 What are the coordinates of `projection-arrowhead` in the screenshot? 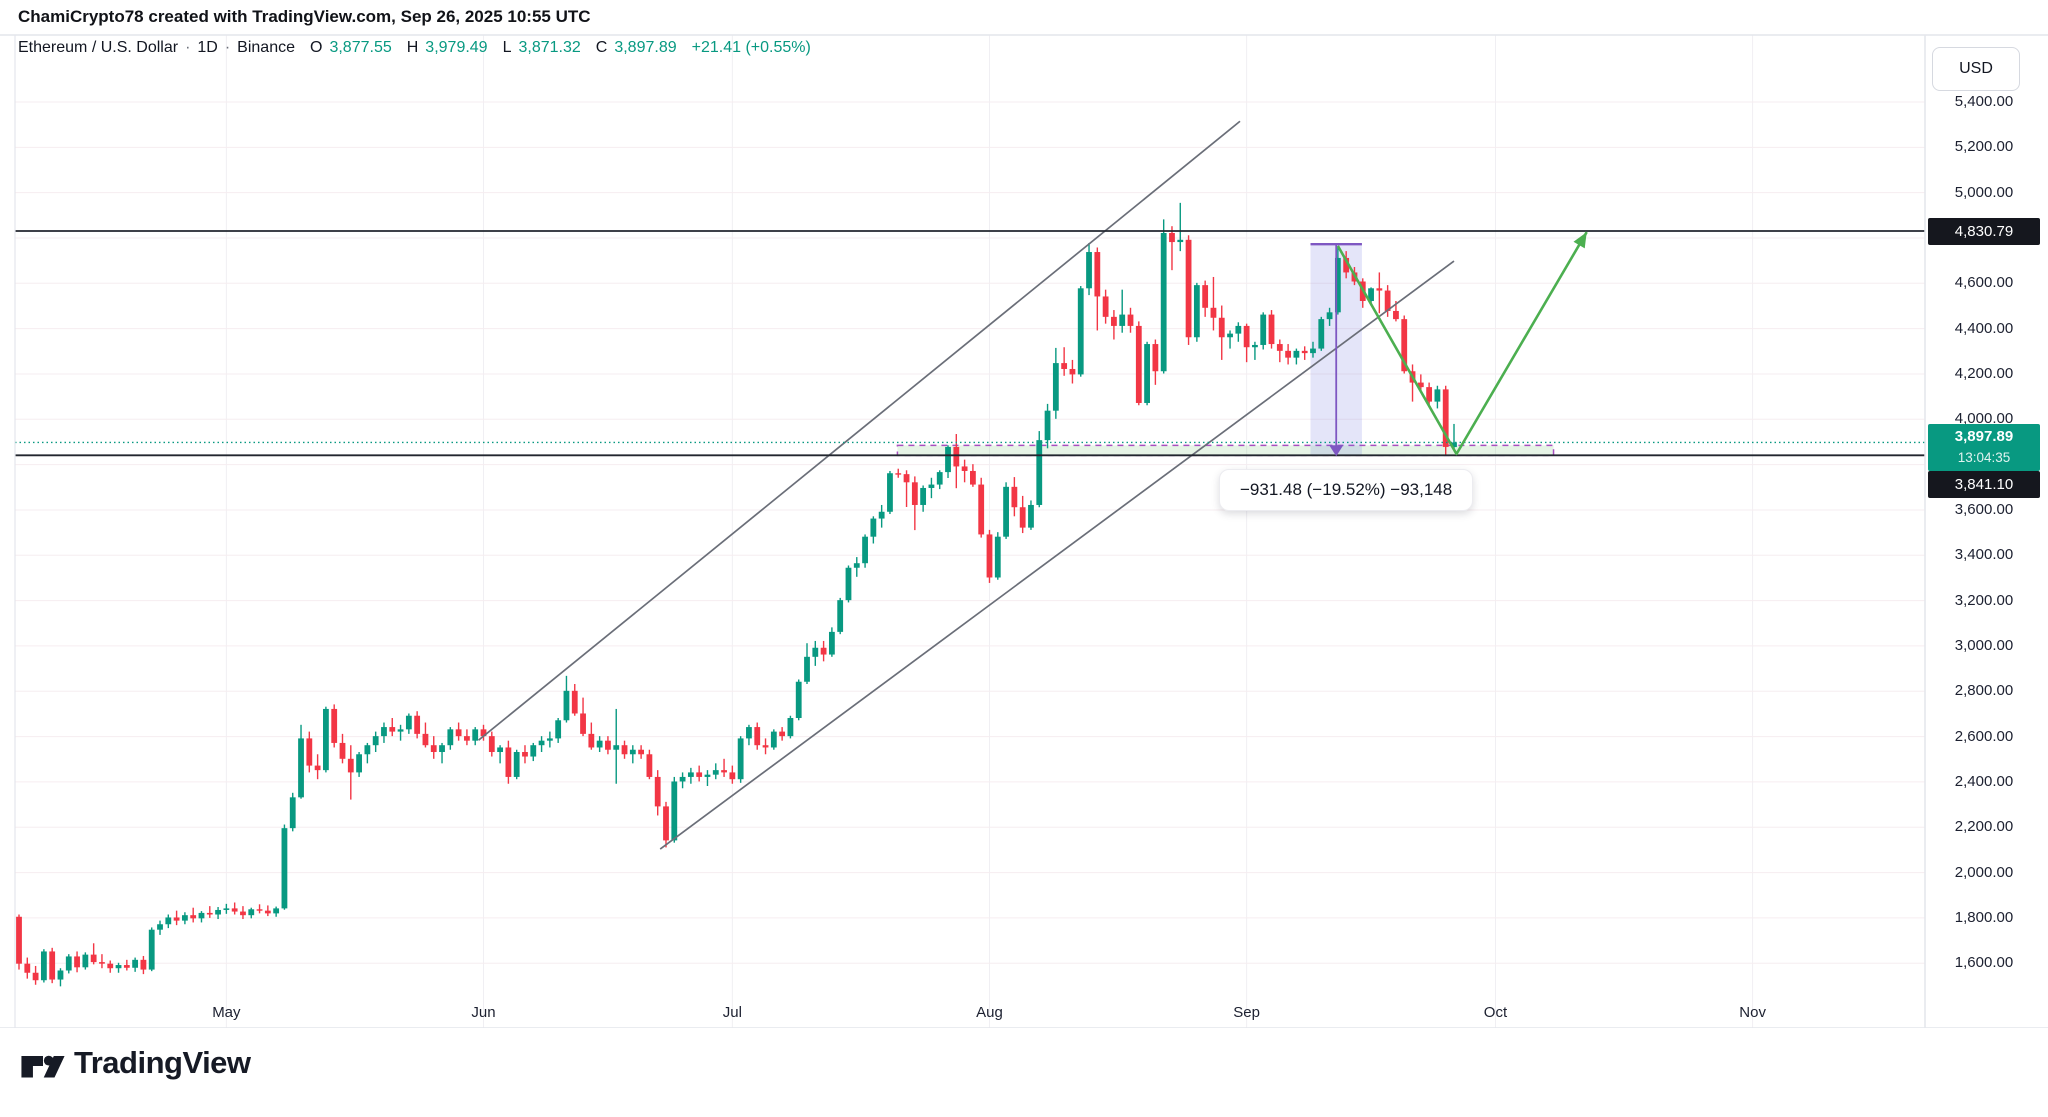 It's located at (1580, 240).